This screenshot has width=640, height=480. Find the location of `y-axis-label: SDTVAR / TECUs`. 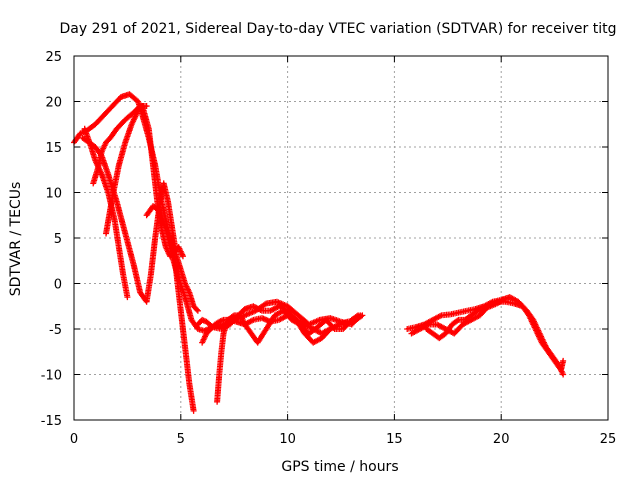

y-axis-label: SDTVAR / TECUs is located at coordinates (16, 239).